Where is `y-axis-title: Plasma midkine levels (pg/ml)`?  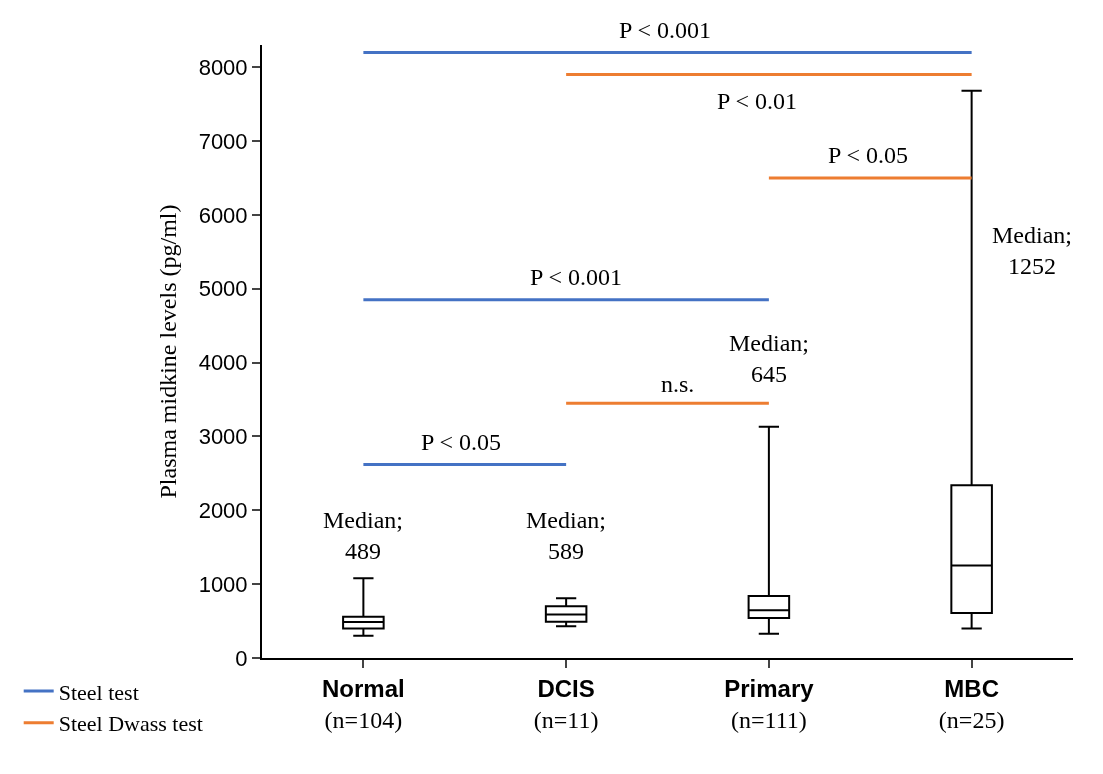 y-axis-title: Plasma midkine levels (pg/ml) is located at coordinates (168, 351).